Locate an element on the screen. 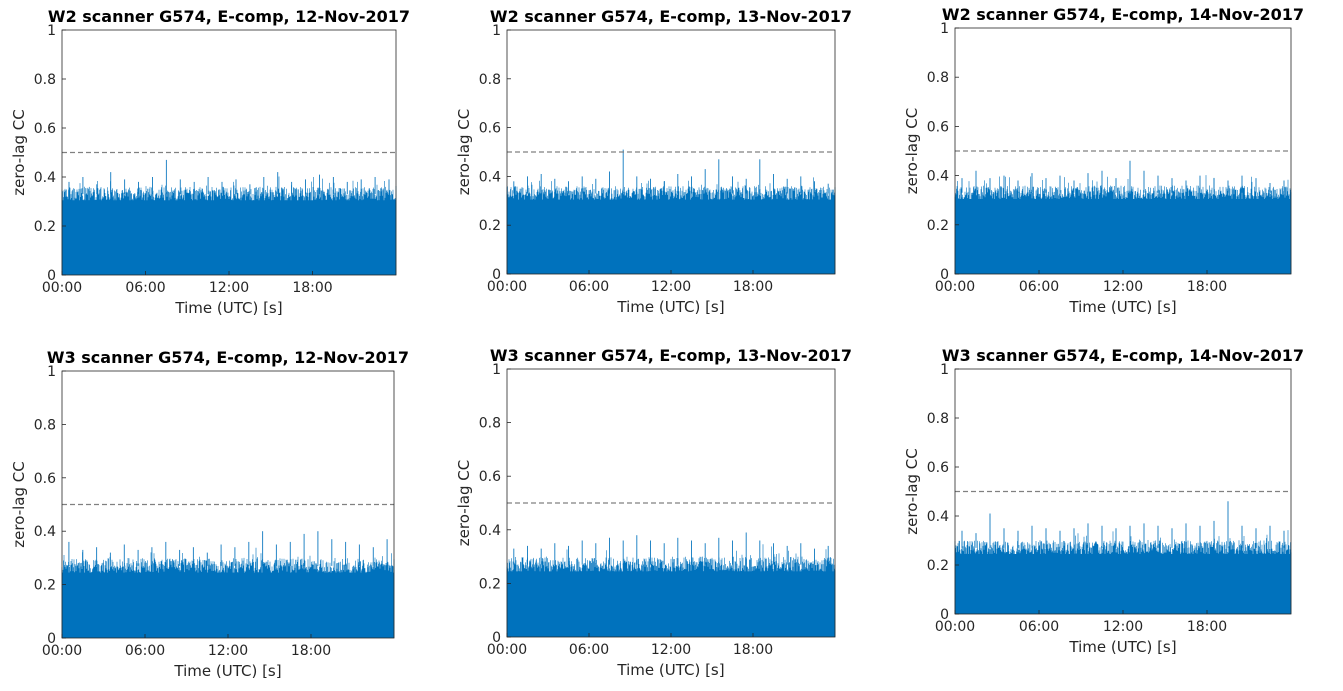 The width and height of the screenshot is (1343, 691). chart-title: W3 scanner G574, E-comp, 13-Nov-2017 is located at coordinates (671, 355).